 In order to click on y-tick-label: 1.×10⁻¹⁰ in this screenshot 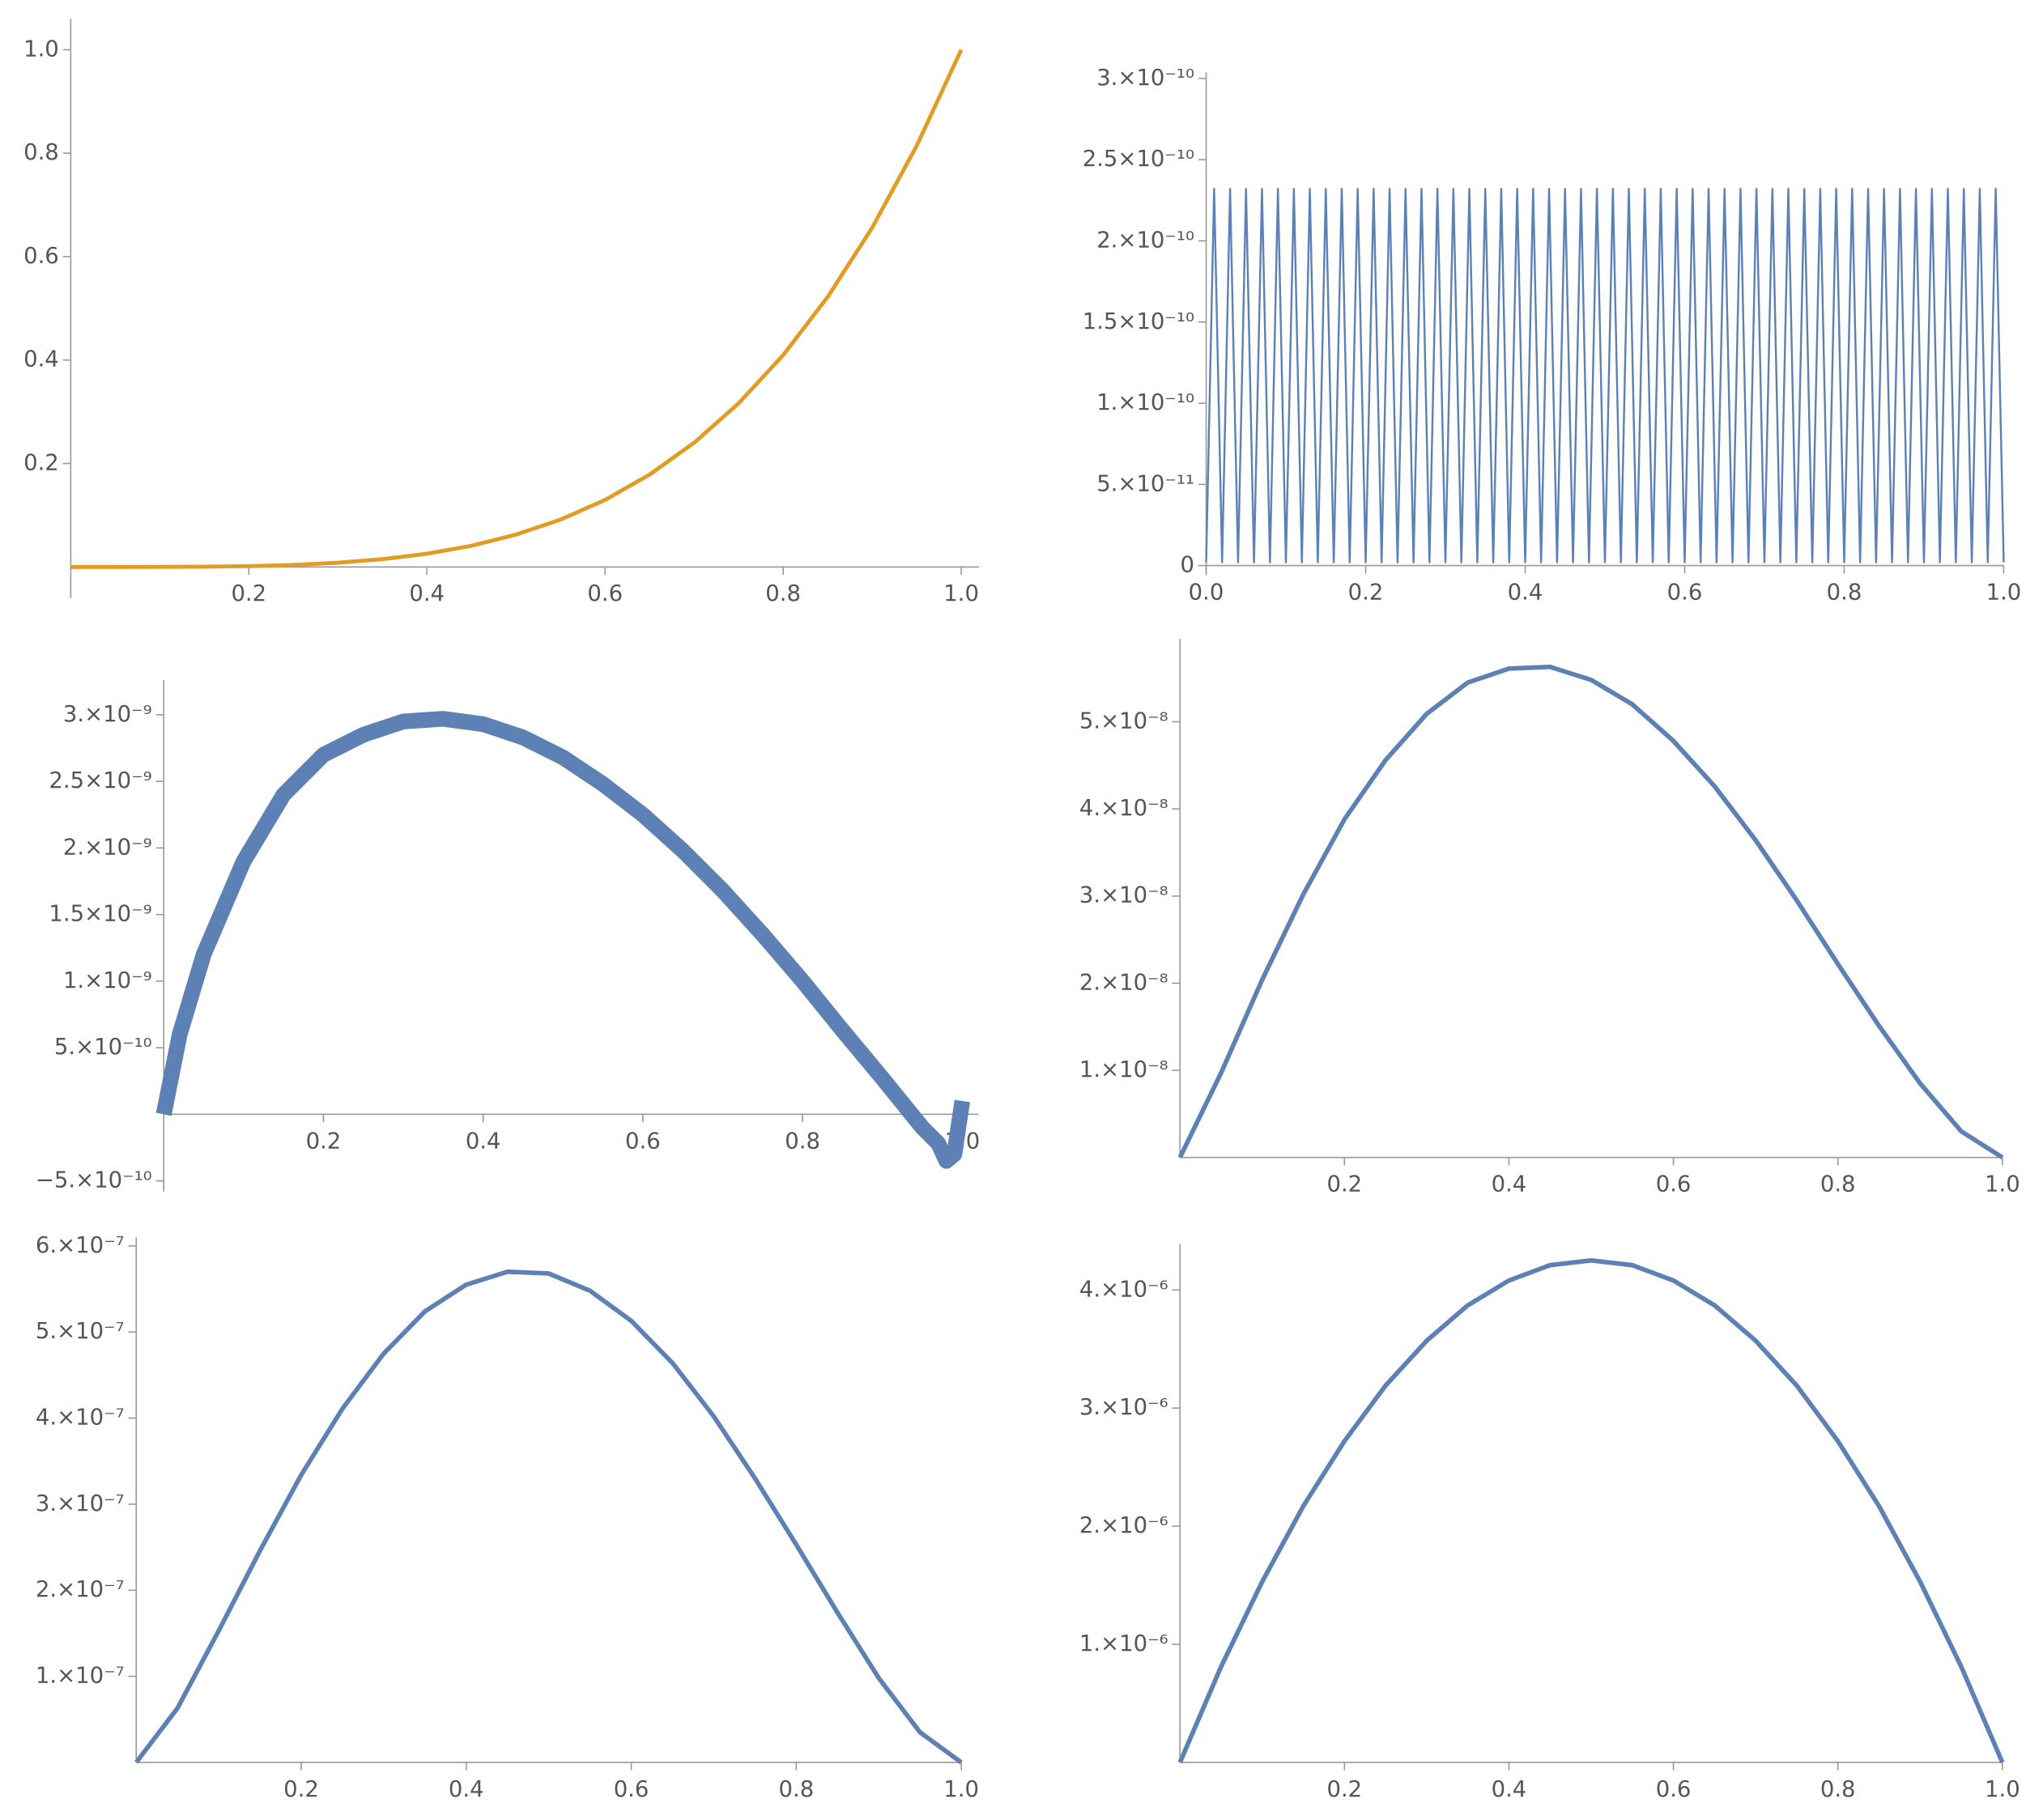, I will do `click(1145, 402)`.